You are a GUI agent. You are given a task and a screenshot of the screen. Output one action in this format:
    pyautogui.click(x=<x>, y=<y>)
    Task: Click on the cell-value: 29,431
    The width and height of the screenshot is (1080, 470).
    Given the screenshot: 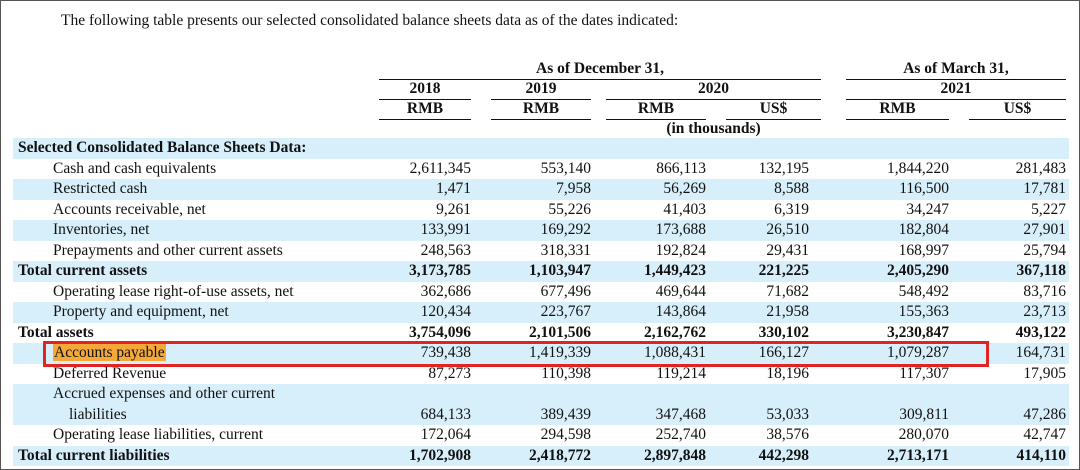 What is the action you would take?
    pyautogui.click(x=754, y=251)
    